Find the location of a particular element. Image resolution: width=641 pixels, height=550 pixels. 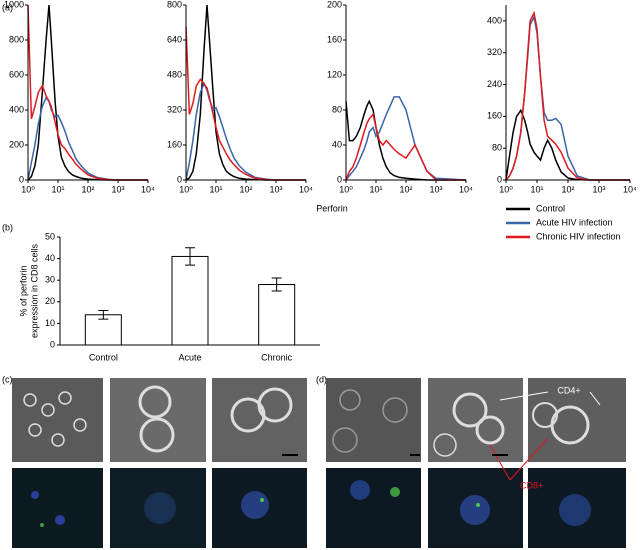

y-tick-label: 120 is located at coordinates (334, 74).